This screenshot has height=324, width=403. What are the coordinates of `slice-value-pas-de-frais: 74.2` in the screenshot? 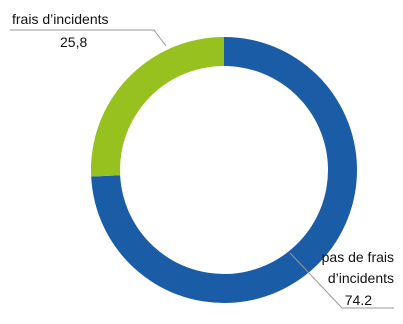 It's located at (358, 300).